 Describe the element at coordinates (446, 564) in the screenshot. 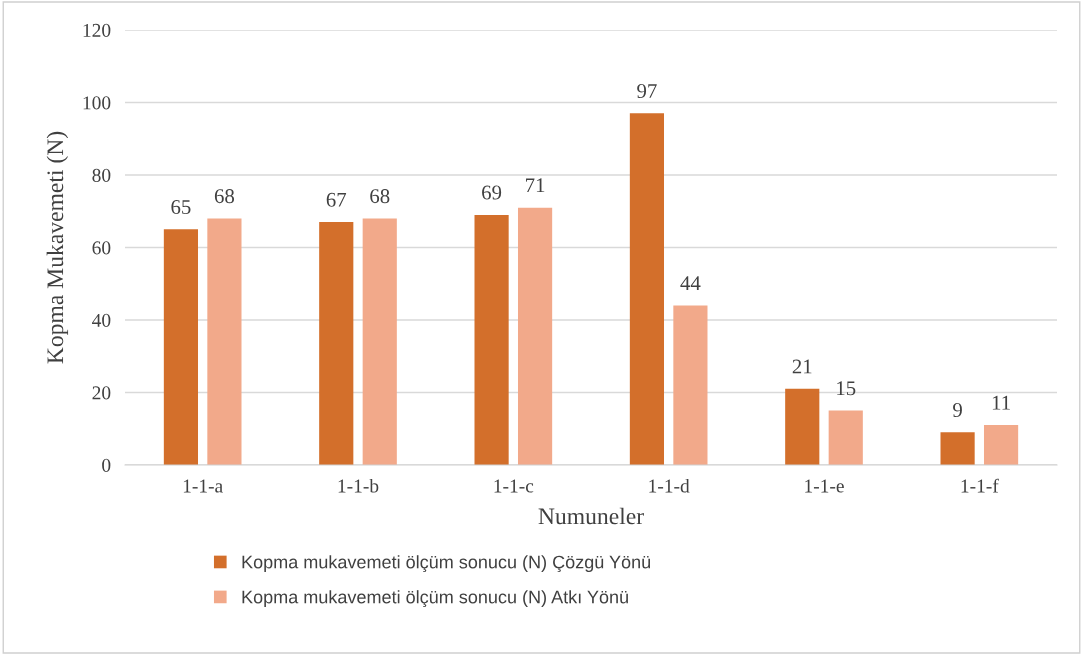

I see `legend-label: Kopma mukavemeti ölçüm sonucu (N) Çözgü Yönü` at that location.